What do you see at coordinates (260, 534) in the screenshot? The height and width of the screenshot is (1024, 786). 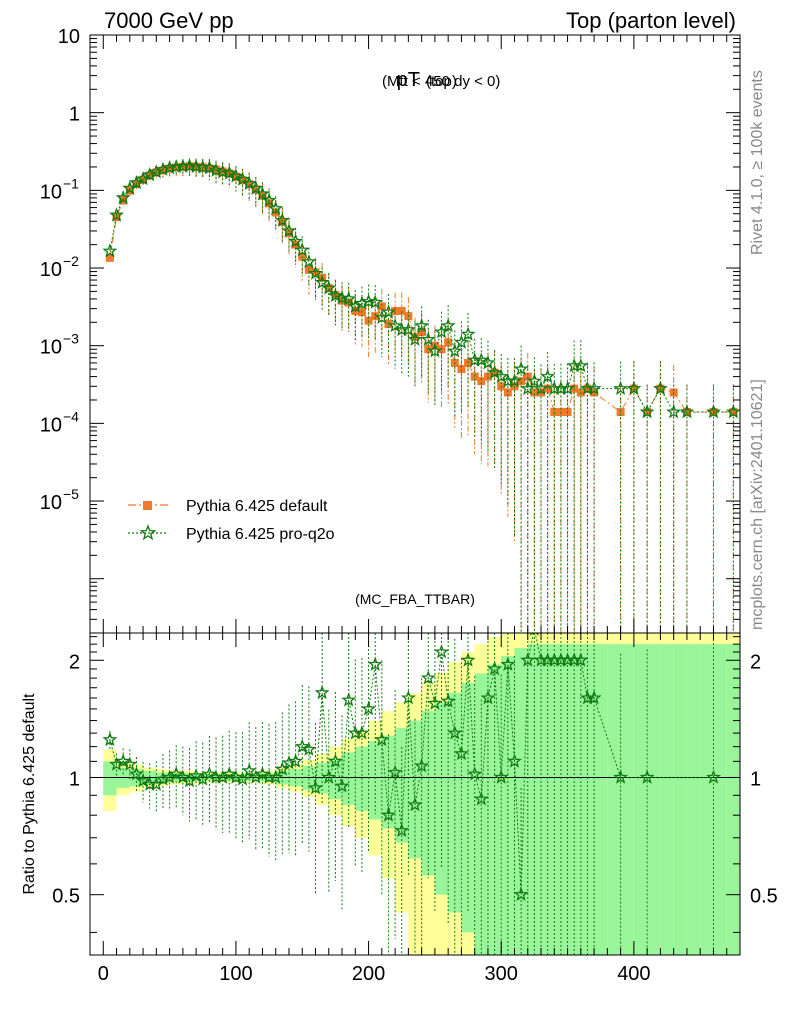 I see `legend-label-proq2o: Pythia 6.425 pro-q2o` at bounding box center [260, 534].